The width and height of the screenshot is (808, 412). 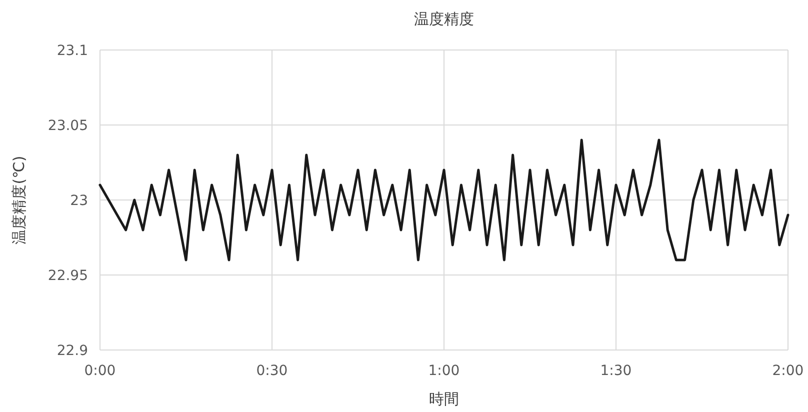 What do you see at coordinates (616, 371) in the screenshot?
I see `x-tick-label: 1:30` at bounding box center [616, 371].